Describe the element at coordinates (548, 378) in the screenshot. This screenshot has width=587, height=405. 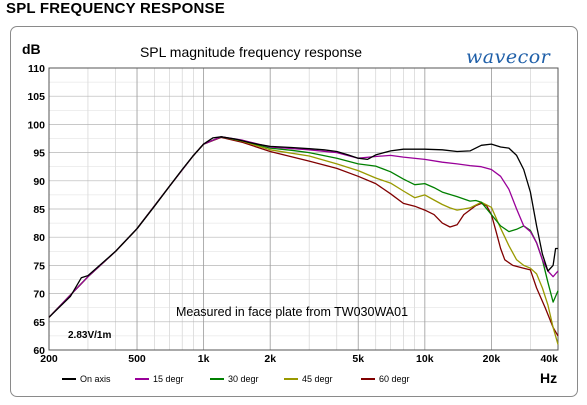
I see `x-axis-label: Hz` at that location.